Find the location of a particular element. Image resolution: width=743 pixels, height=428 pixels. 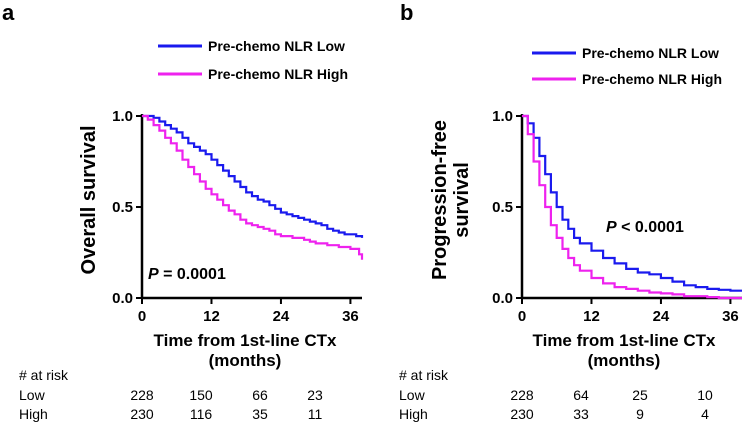

panel-b-p-symbol: P is located at coordinates (611, 227).